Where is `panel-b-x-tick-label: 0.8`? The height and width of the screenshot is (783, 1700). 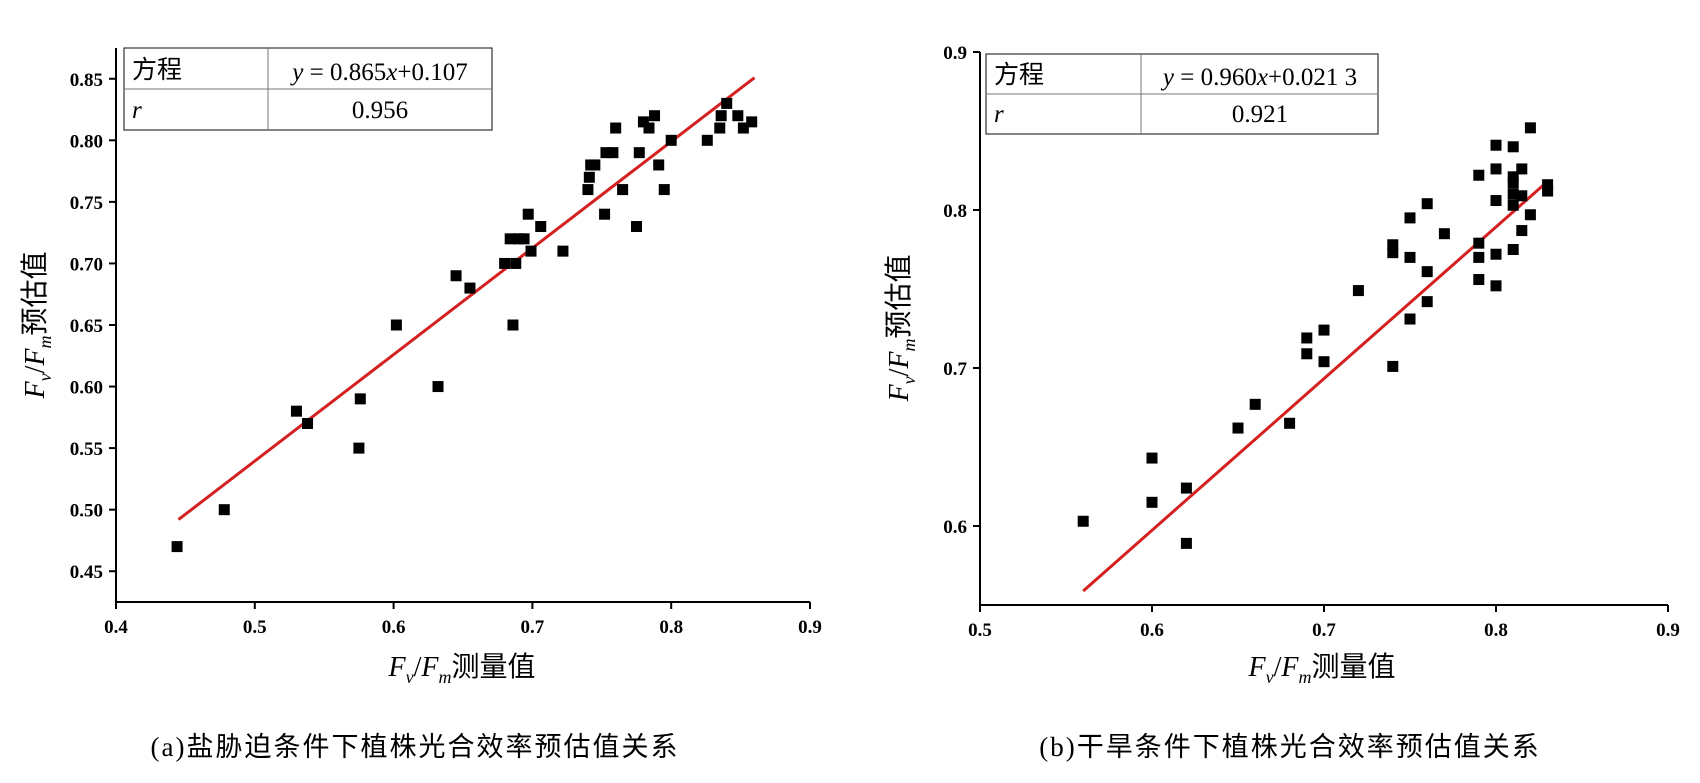
panel-b-x-tick-label: 0.8 is located at coordinates (1496, 630).